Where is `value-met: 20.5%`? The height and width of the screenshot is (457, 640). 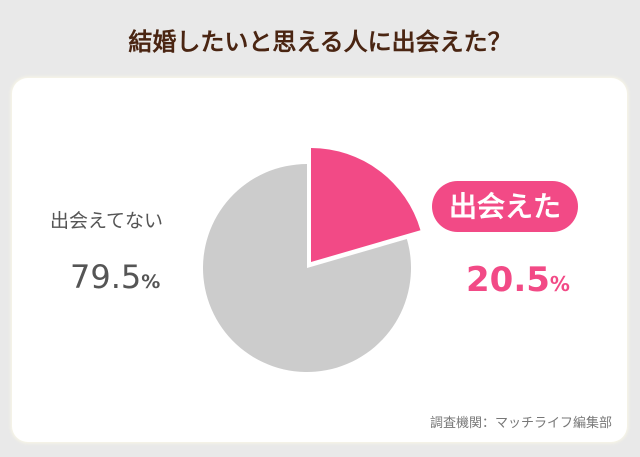
value-met: 20.5% is located at coordinates (518, 280).